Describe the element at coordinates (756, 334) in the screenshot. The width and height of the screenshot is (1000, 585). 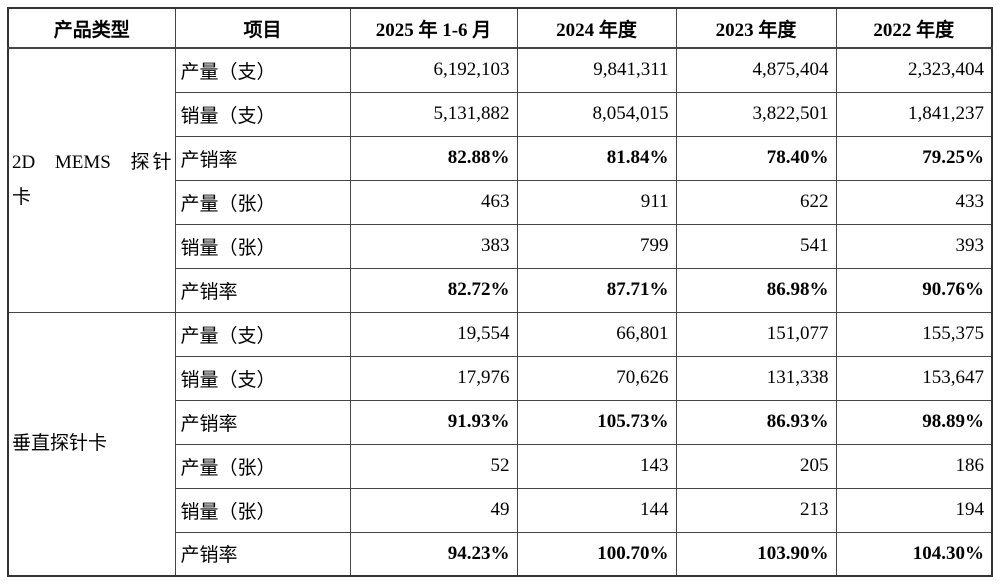
I see `value-cell: 151,077` at that location.